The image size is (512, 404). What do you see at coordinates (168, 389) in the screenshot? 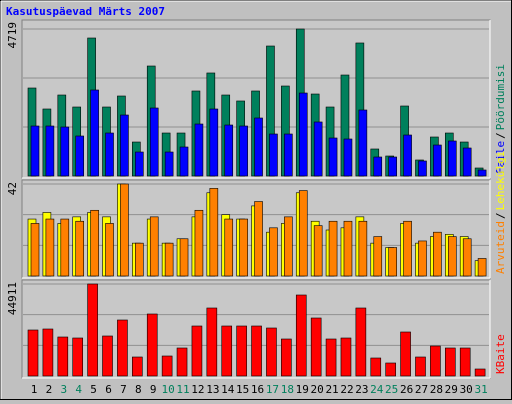
I see `x-tick-label: 10` at bounding box center [168, 389].